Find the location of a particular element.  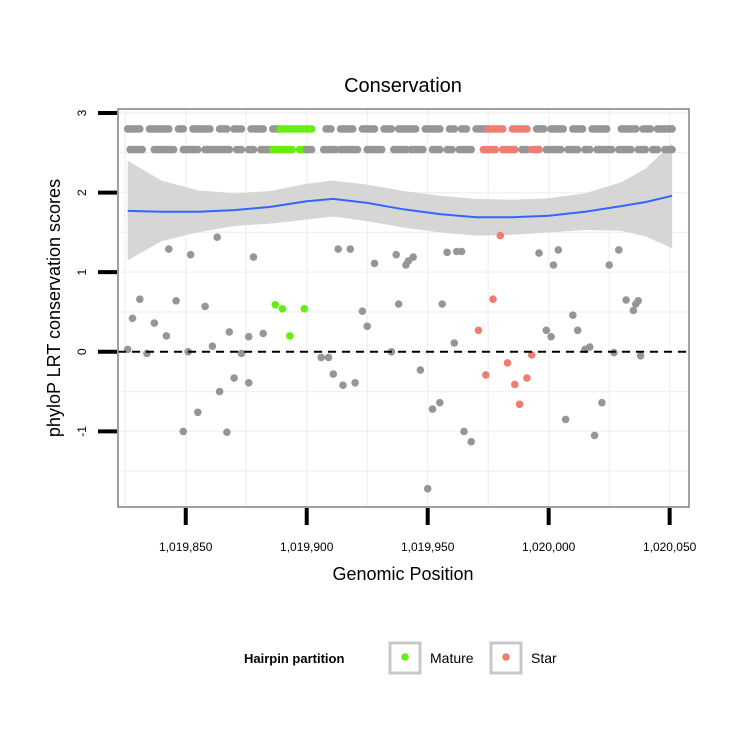

legend-label-mature: Mature is located at coordinates (452, 658).